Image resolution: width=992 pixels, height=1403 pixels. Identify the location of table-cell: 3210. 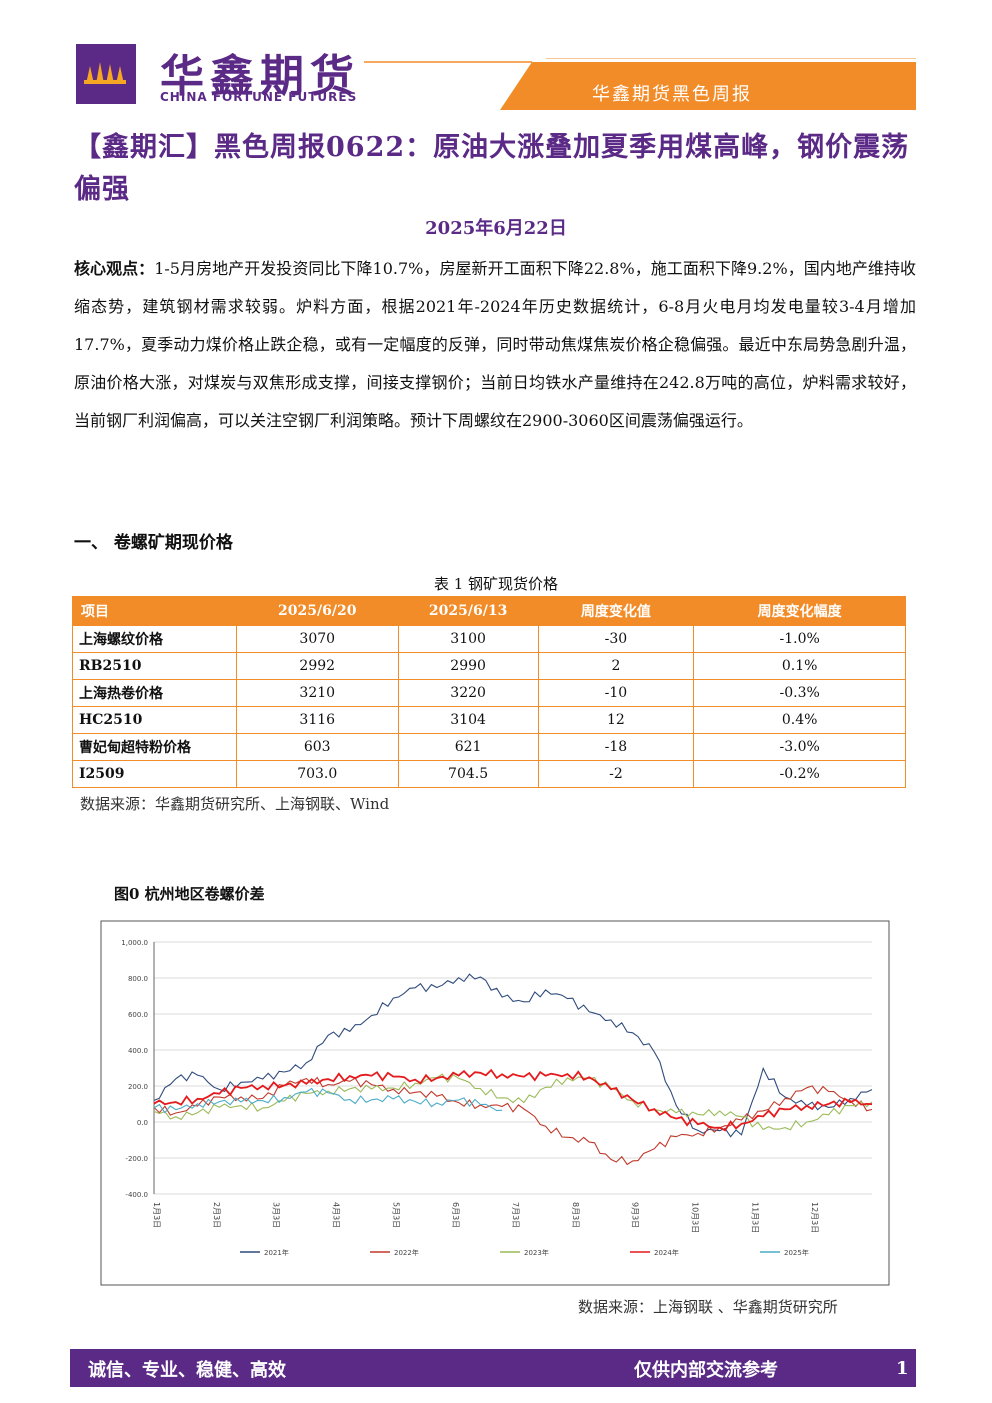
(317, 693).